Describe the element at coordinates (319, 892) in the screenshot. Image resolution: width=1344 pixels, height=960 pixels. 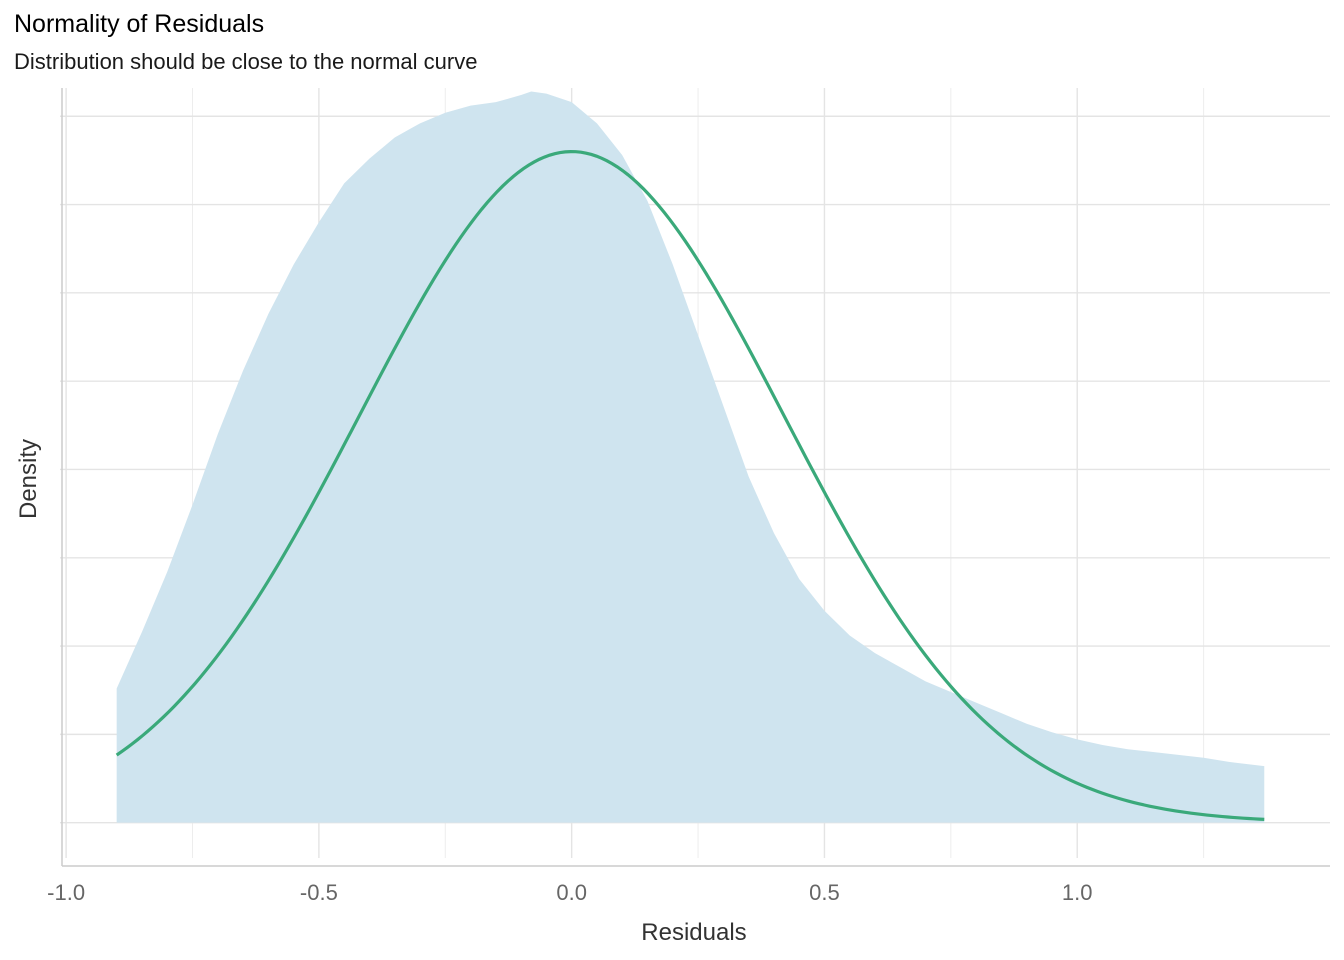
I see `x-tick-label: -0.5` at that location.